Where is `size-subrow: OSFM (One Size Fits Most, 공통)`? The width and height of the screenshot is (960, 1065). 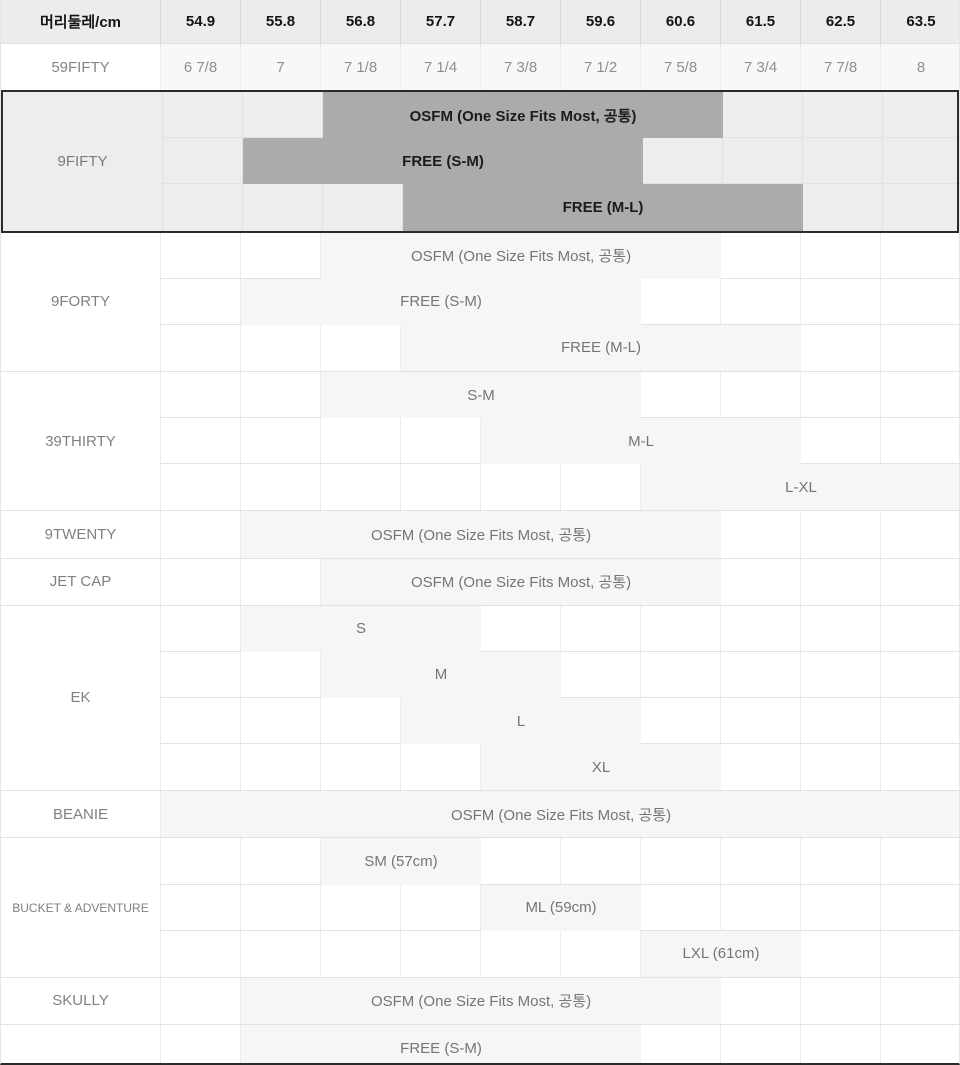
size-subrow: OSFM (One Size Fits Most, 공통) is located at coordinates (560, 534).